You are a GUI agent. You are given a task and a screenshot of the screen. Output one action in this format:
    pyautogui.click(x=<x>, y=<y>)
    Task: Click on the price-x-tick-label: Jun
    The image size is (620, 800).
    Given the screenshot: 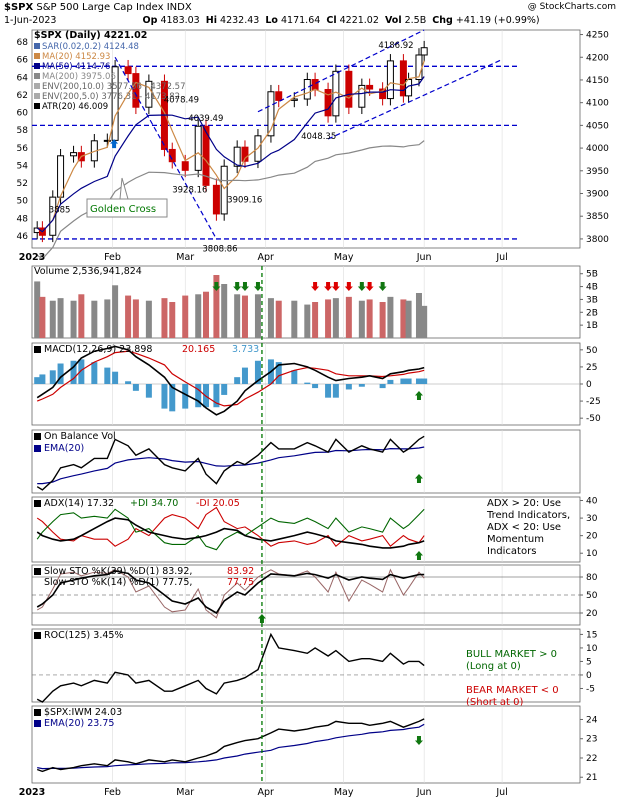 What is the action you would take?
    pyautogui.click(x=424, y=257)
    